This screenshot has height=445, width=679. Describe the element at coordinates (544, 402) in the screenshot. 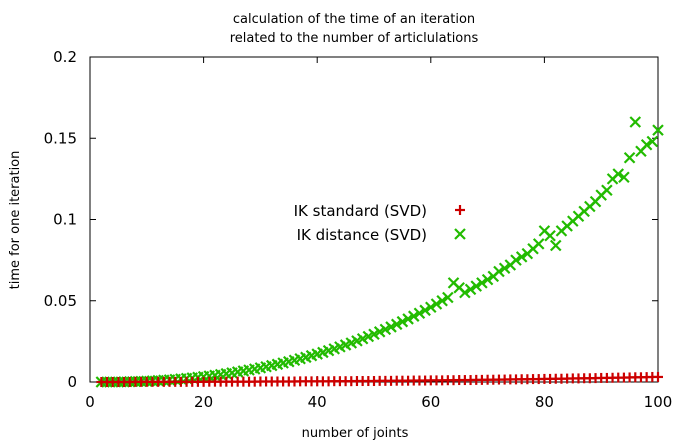

I see `x-tick-label: 80` at that location.